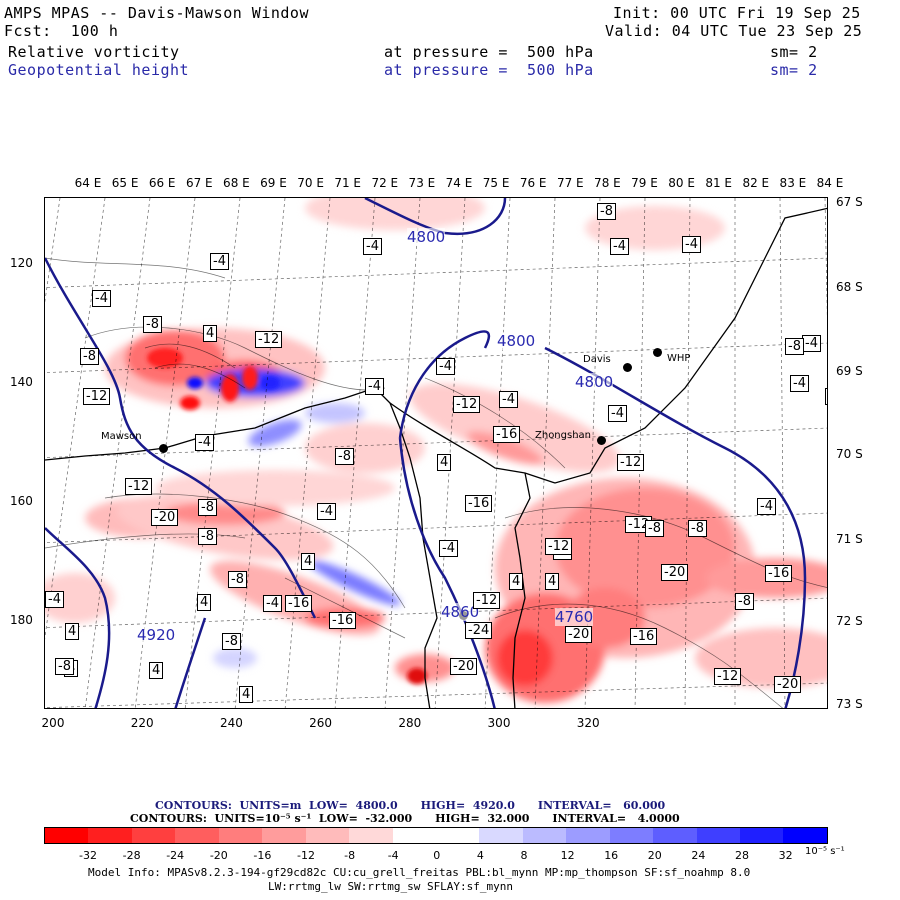  Describe the element at coordinates (236, 183) in the screenshot. I see `lon-label: 68 E` at that location.